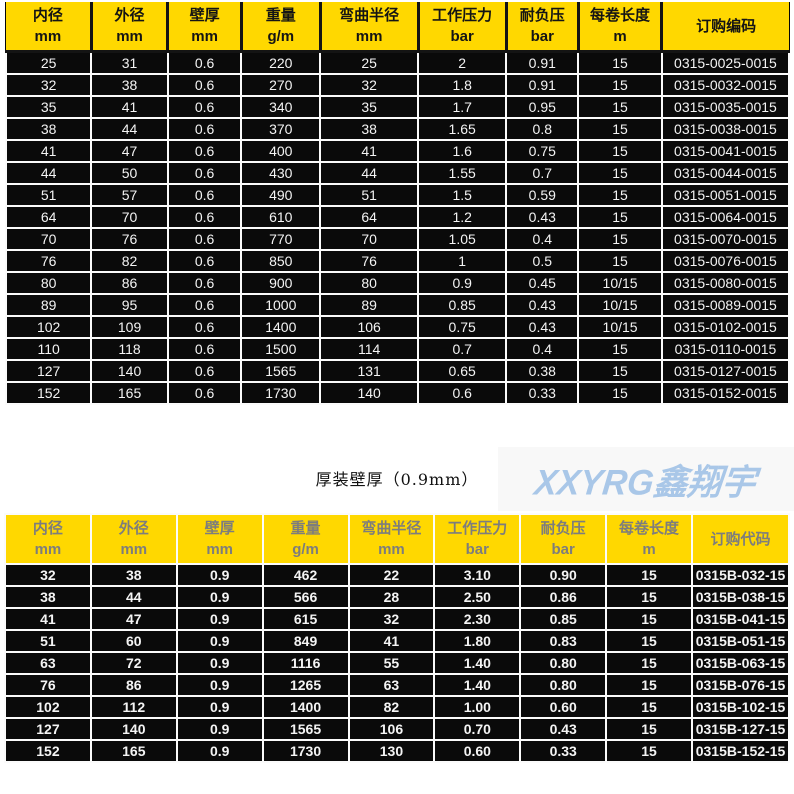  Describe the element at coordinates (645, 482) in the screenshot. I see `brand-logo-text: XXYRG鑫翔宇` at that location.